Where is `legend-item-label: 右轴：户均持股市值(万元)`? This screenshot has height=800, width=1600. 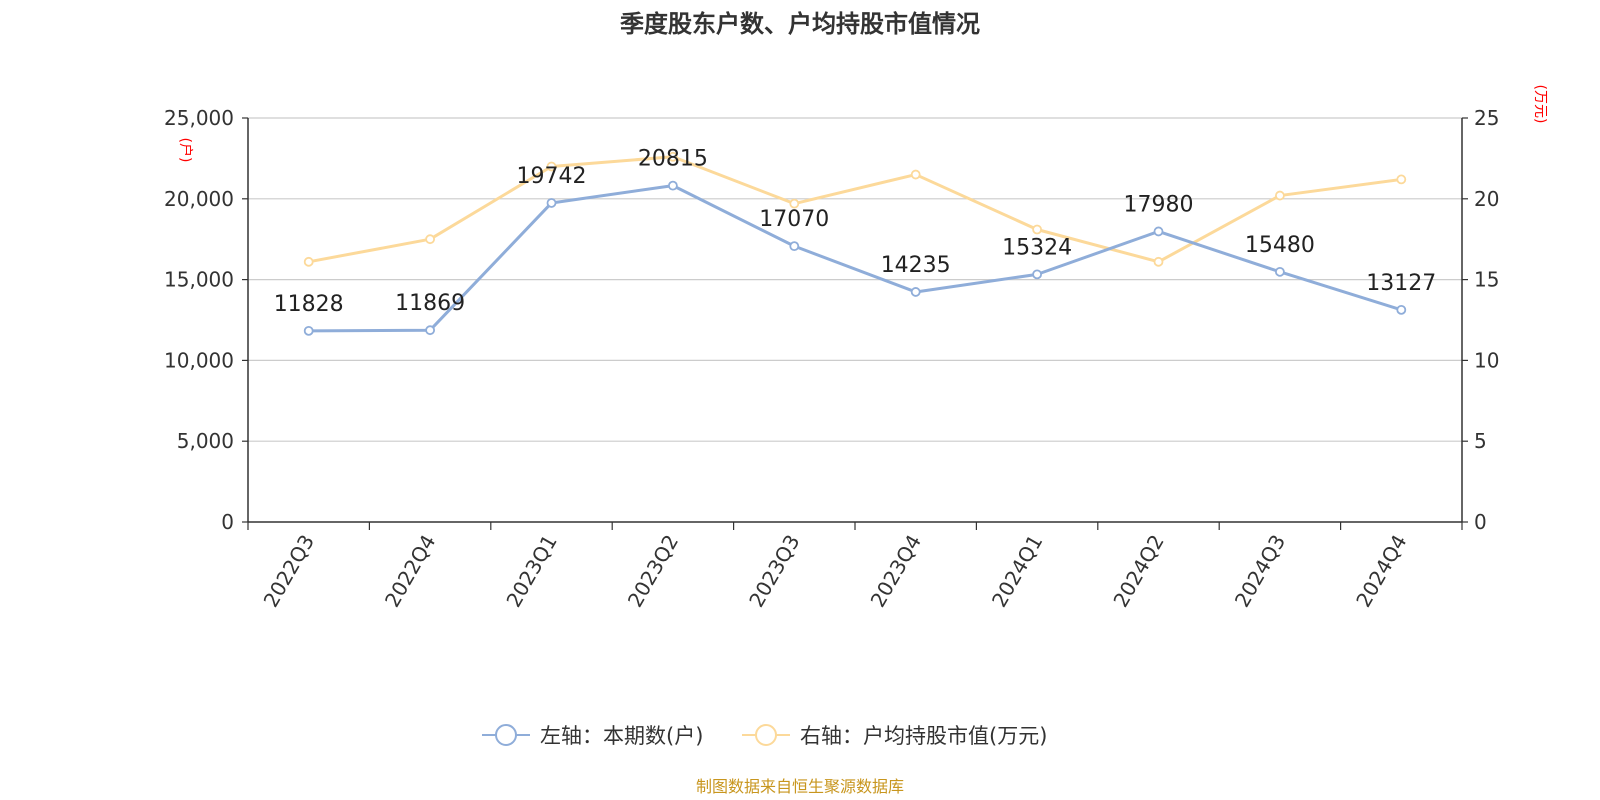 legend-item-label: 右轴：户均持股市值(万元) is located at coordinates (923, 736).